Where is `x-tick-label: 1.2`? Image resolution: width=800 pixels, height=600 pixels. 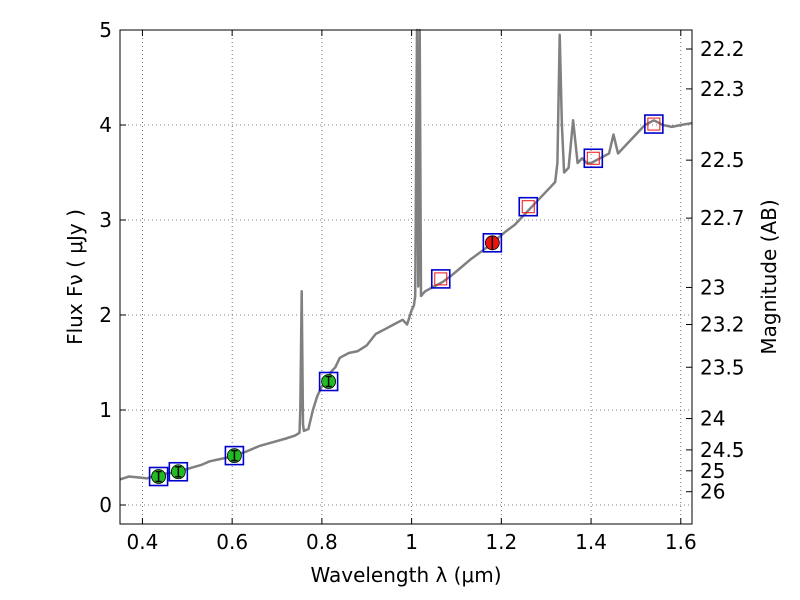
x-tick-label: 1.2 is located at coordinates (501, 542).